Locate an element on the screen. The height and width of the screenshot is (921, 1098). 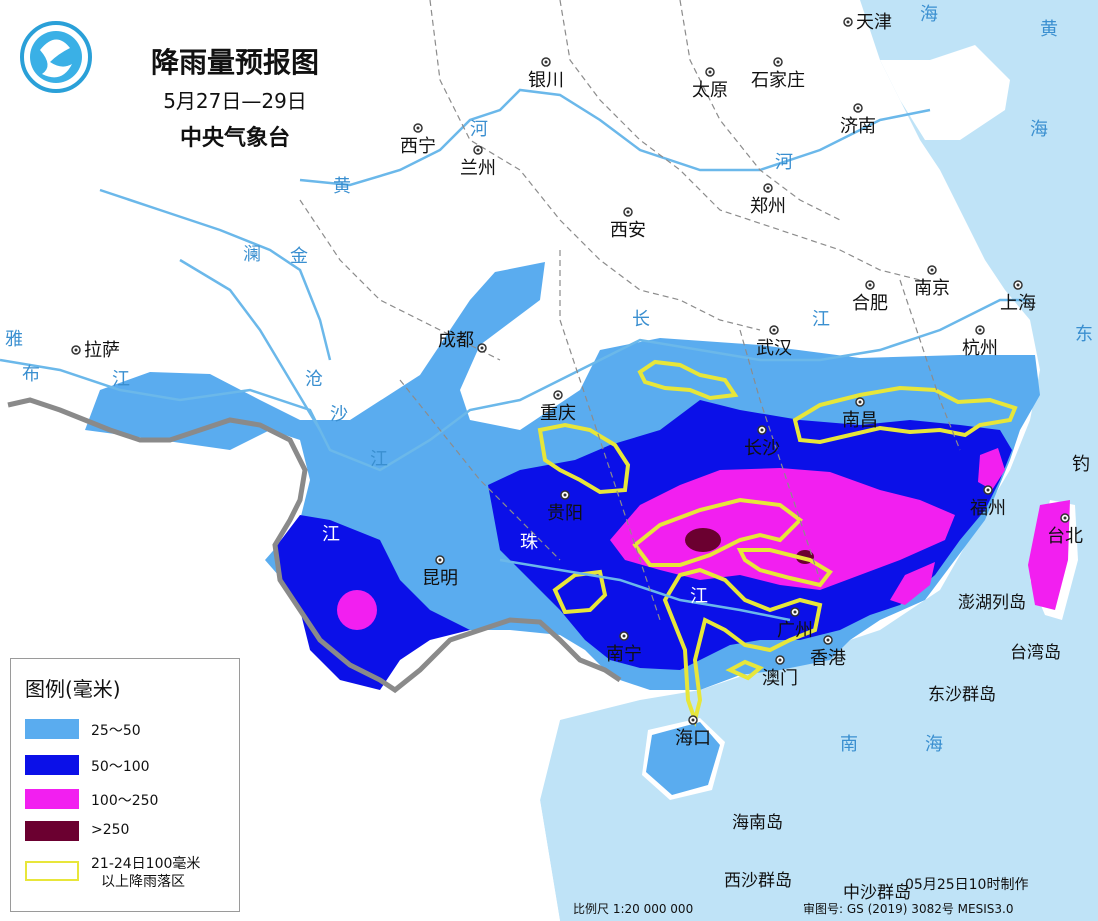
city-marker: 昆明 is located at coordinates (440, 572).